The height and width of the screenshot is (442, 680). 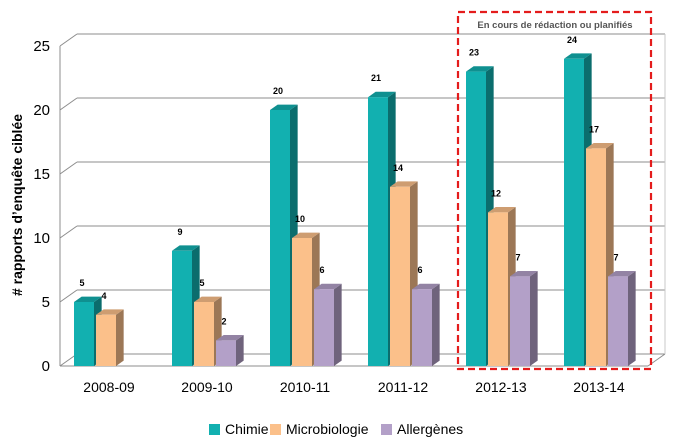 I want to click on bar-allergènes-2012-13, so click(x=520, y=321).